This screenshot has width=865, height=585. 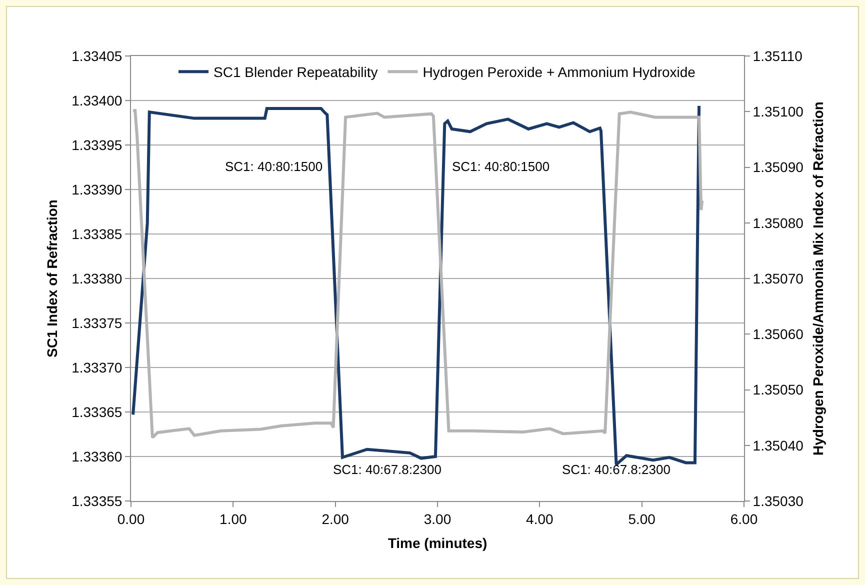 What do you see at coordinates (97, 412) in the screenshot?
I see `y-tick-label: 1.33365` at bounding box center [97, 412].